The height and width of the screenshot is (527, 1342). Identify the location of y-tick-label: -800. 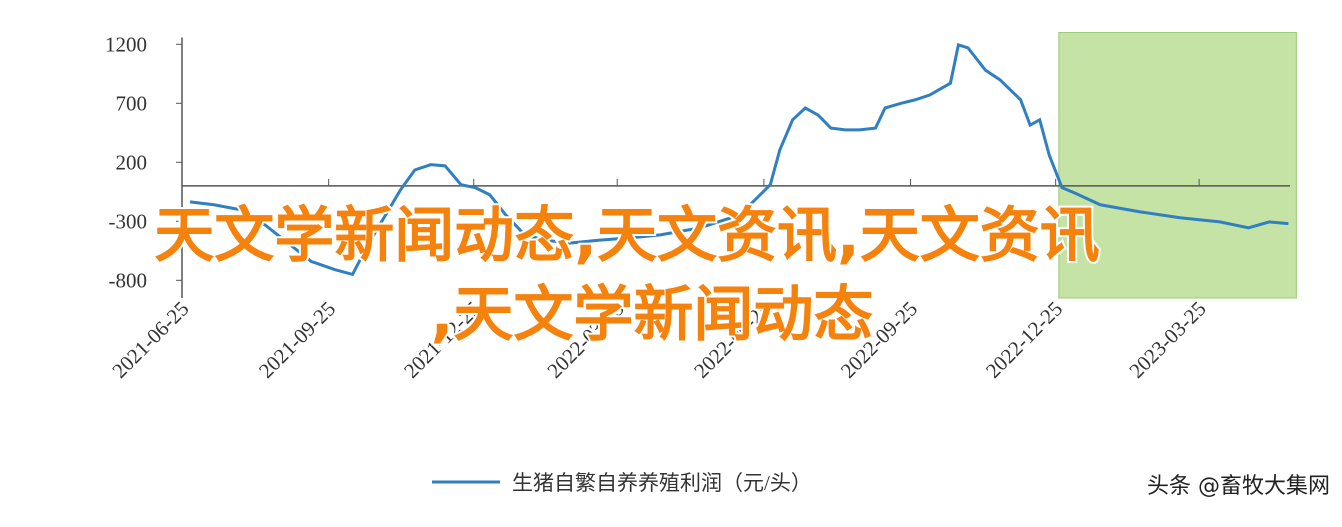
(128, 280).